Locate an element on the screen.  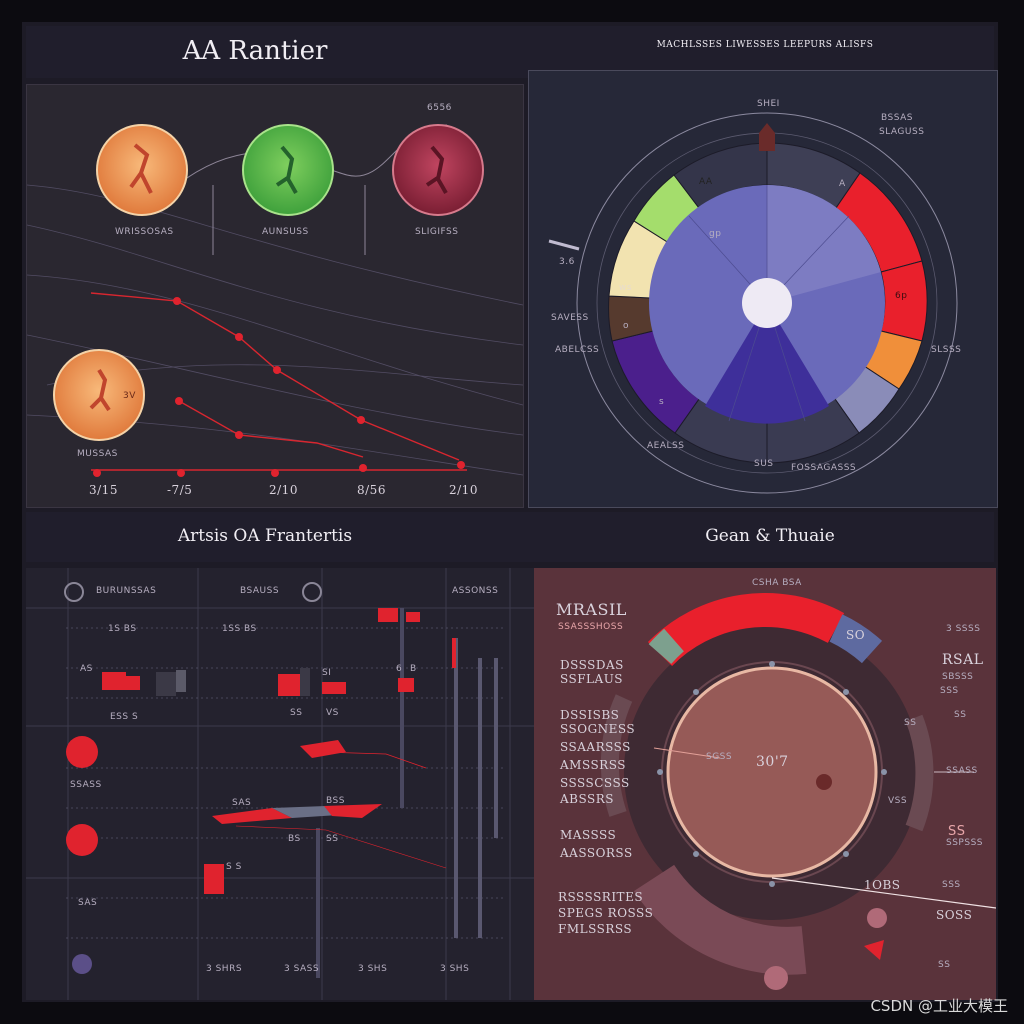
mid-left-title: Artsis OA Frantertis is located at coordinates (265, 536).